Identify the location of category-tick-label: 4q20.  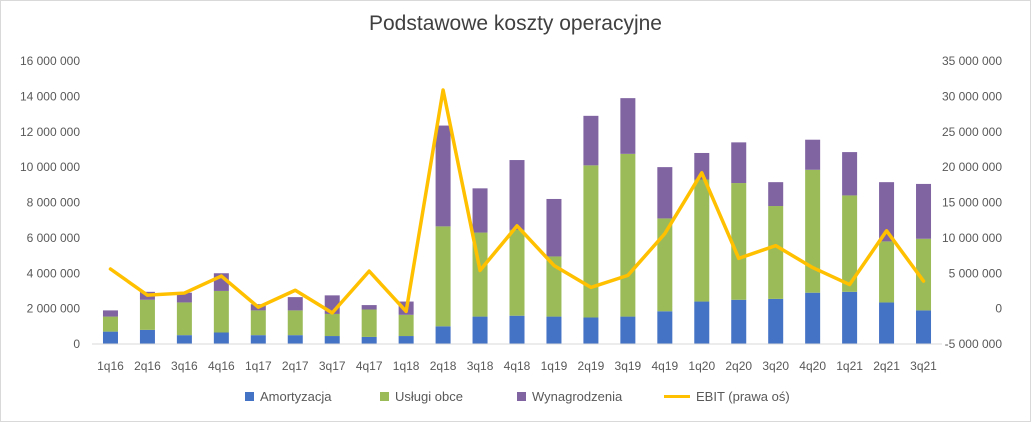
(812, 366).